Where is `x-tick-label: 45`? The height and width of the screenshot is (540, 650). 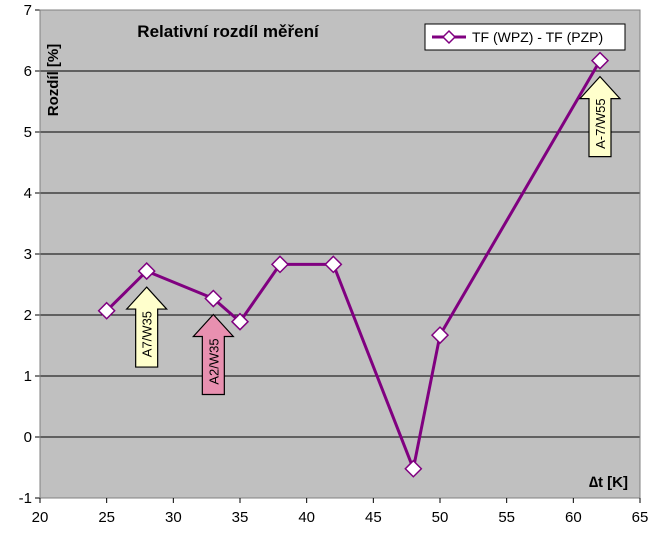
x-tick-label: 45 is located at coordinates (373, 517).